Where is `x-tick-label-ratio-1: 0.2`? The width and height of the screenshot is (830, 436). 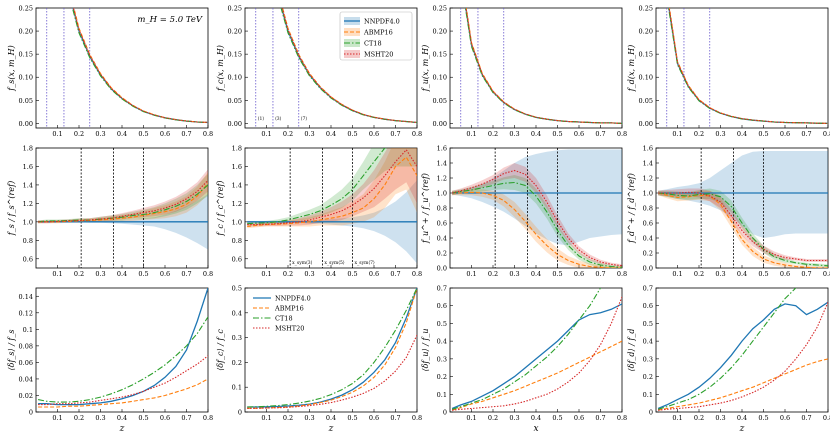 x-tick-label-ratio-1: 0.2 is located at coordinates (288, 274).